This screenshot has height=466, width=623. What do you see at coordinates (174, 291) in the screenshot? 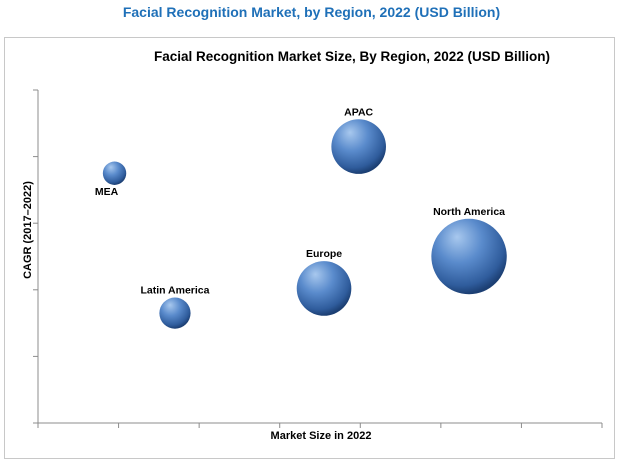
I see `bubble-label-latin-america: Latin America` at bounding box center [174, 291].